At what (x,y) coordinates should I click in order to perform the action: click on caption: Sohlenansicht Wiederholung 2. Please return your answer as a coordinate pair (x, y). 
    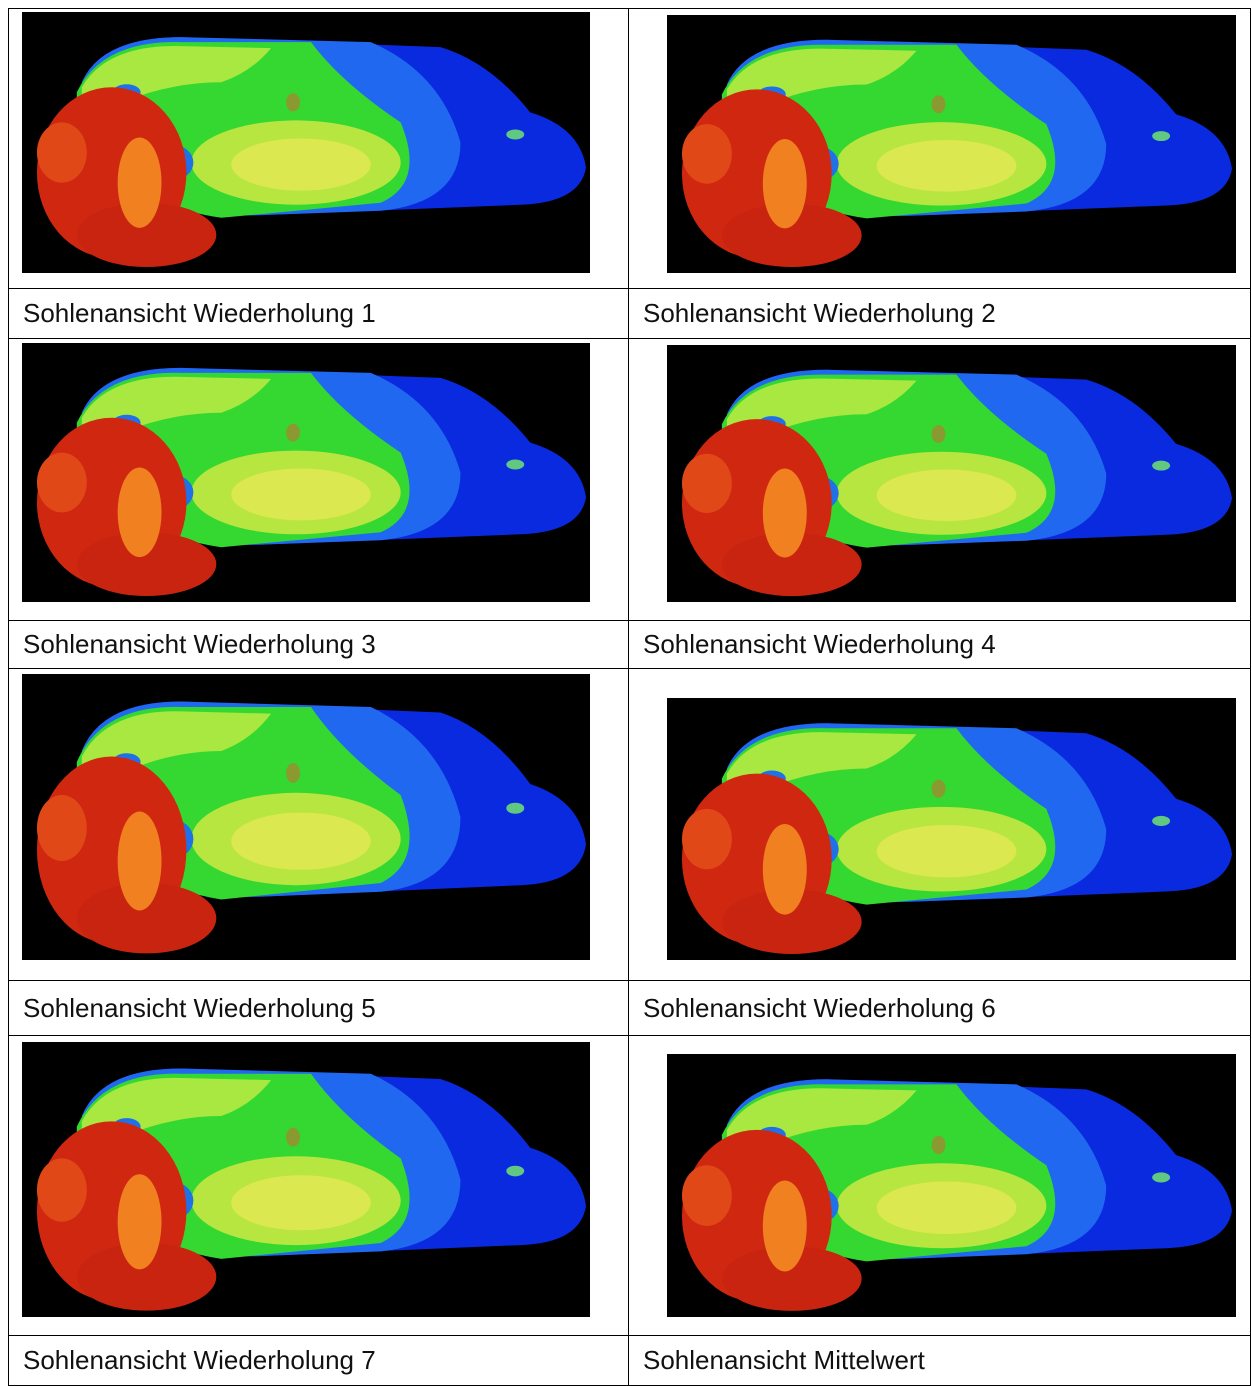
    Looking at the image, I should click on (939, 313).